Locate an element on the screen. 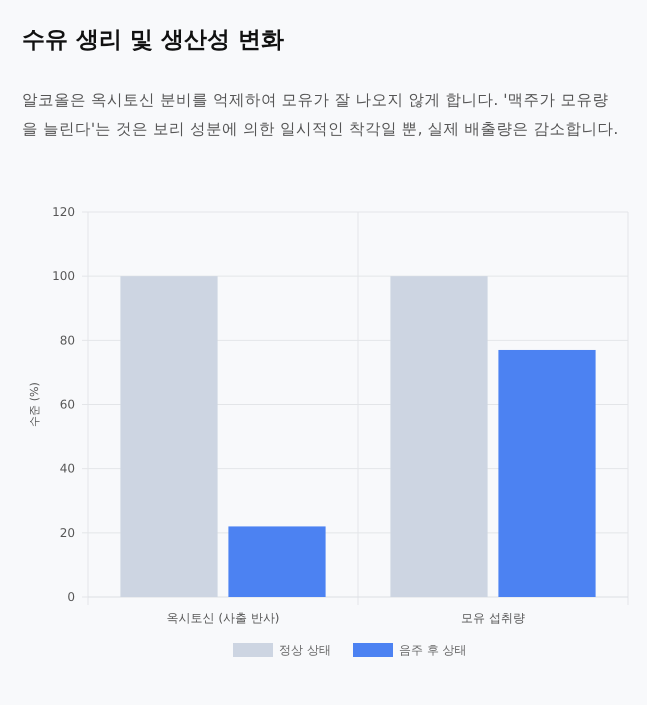 Image resolution: width=647 pixels, height=705 pixels. y-tick-label: 80 is located at coordinates (67, 340).